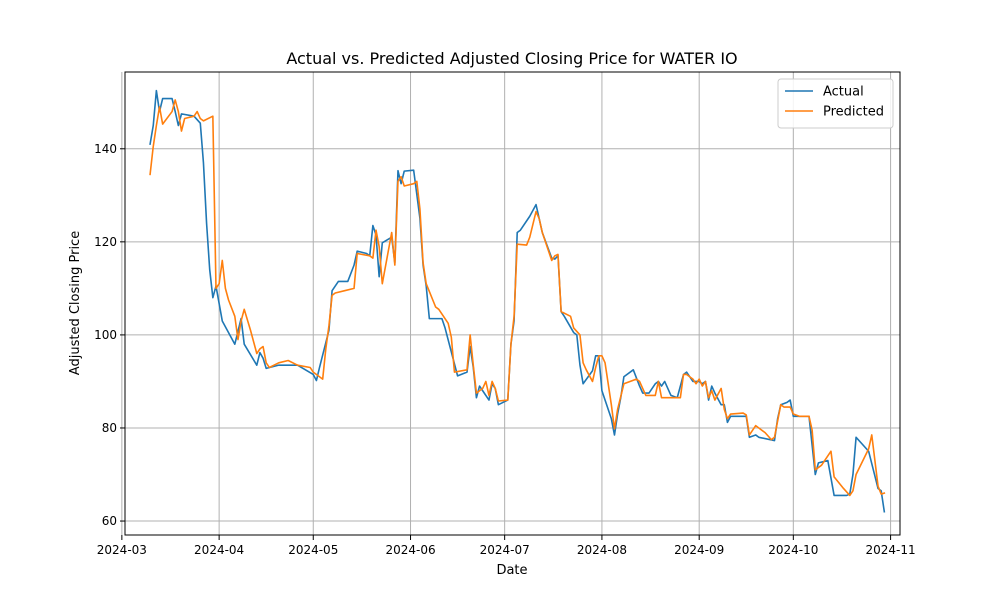 This screenshot has width=1000, height=600. Describe the element at coordinates (105, 335) in the screenshot. I see `y-tick-label: 100` at that location.